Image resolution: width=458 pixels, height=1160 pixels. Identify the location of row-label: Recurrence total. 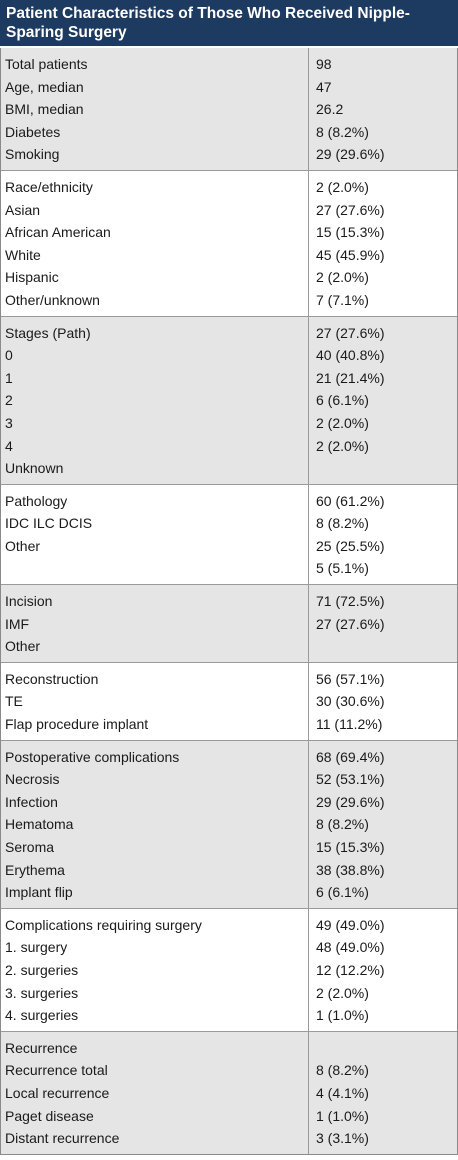
(56, 1070).